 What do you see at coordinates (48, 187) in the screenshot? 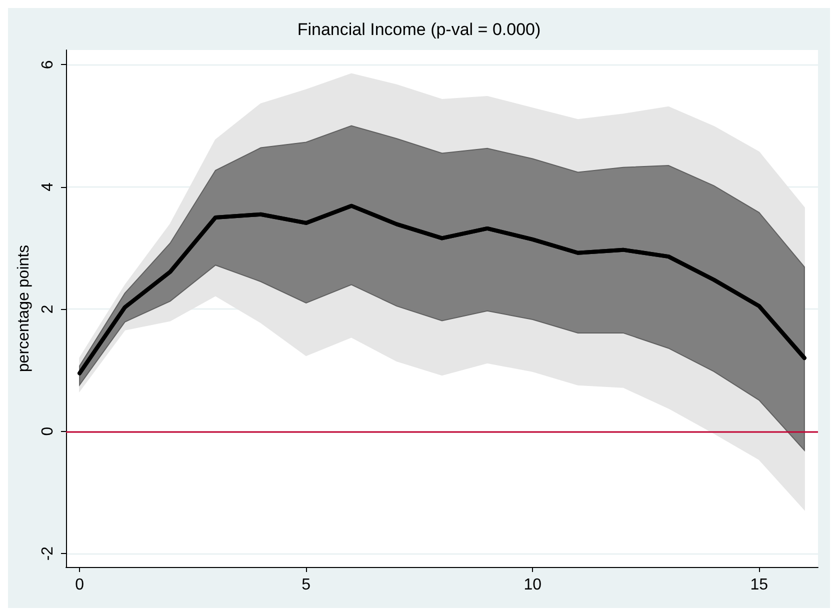
I see `y-tick-label: 4` at bounding box center [48, 187].